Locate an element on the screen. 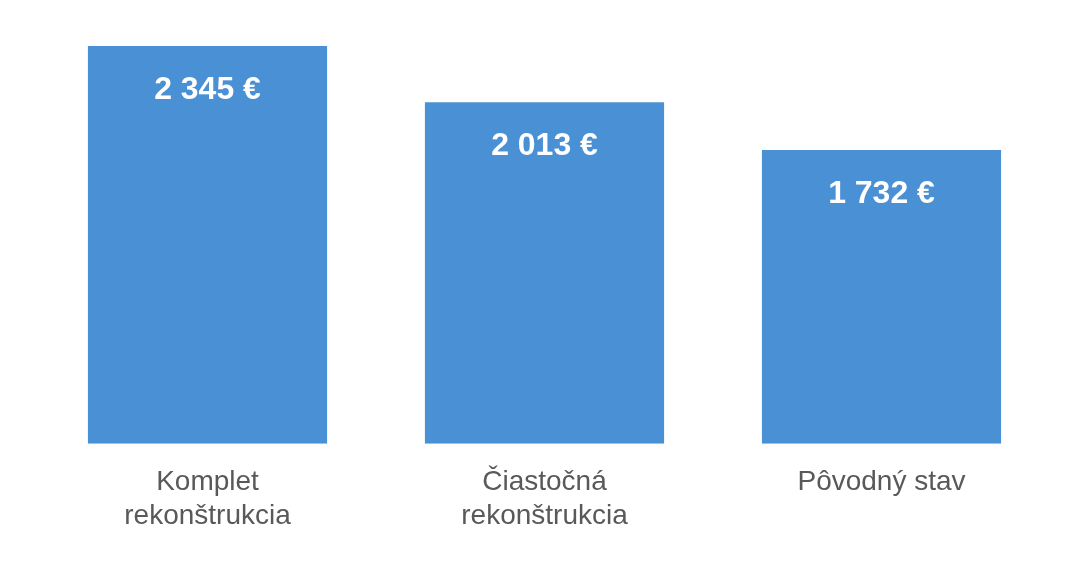 The width and height of the screenshot is (1084, 575). x-tick-label: Čiastočná rekonštrukcia is located at coordinates (545, 497).